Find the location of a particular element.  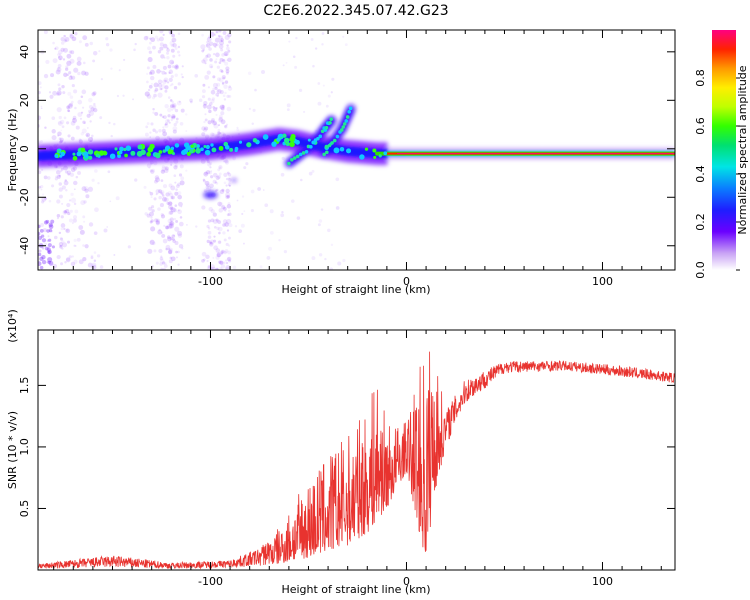

colorbar-tick-label: 0.8 is located at coordinates (700, 78).